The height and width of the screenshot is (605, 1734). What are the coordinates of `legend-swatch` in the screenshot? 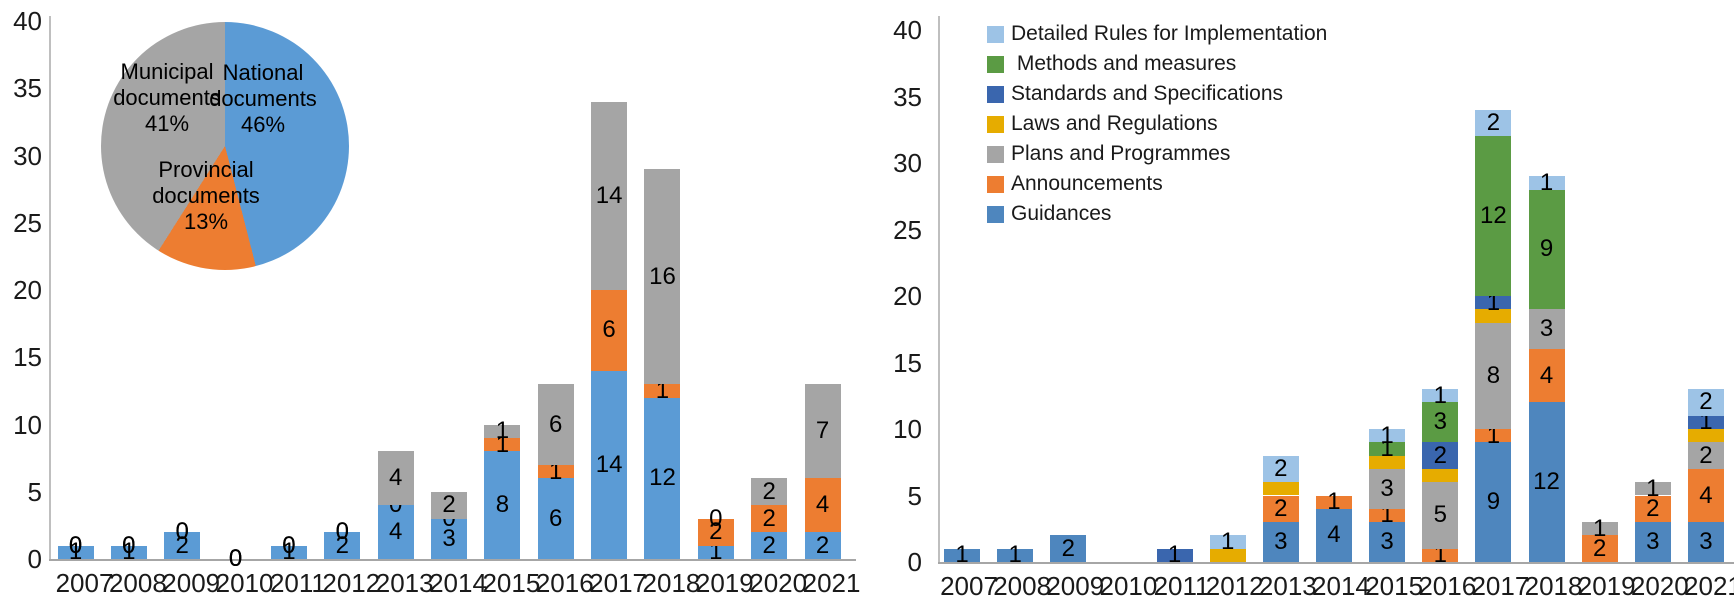 It's located at (995, 154).